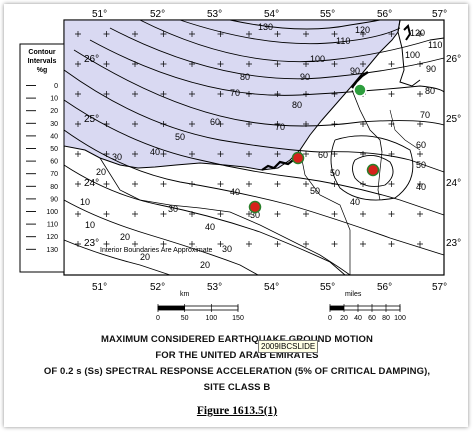  What do you see at coordinates (54, 162) in the screenshot?
I see `legend-value: 60` at bounding box center [54, 162].